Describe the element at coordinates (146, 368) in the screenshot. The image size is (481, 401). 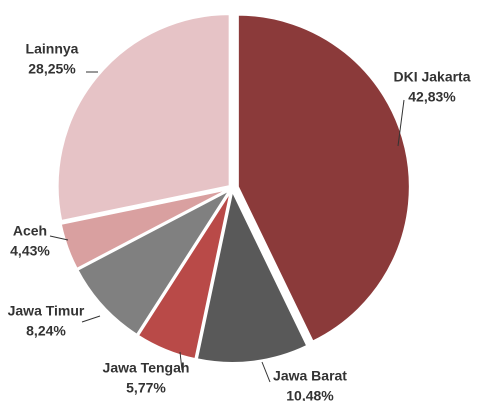
I see `slice-label: Jawa Tengah` at that location.